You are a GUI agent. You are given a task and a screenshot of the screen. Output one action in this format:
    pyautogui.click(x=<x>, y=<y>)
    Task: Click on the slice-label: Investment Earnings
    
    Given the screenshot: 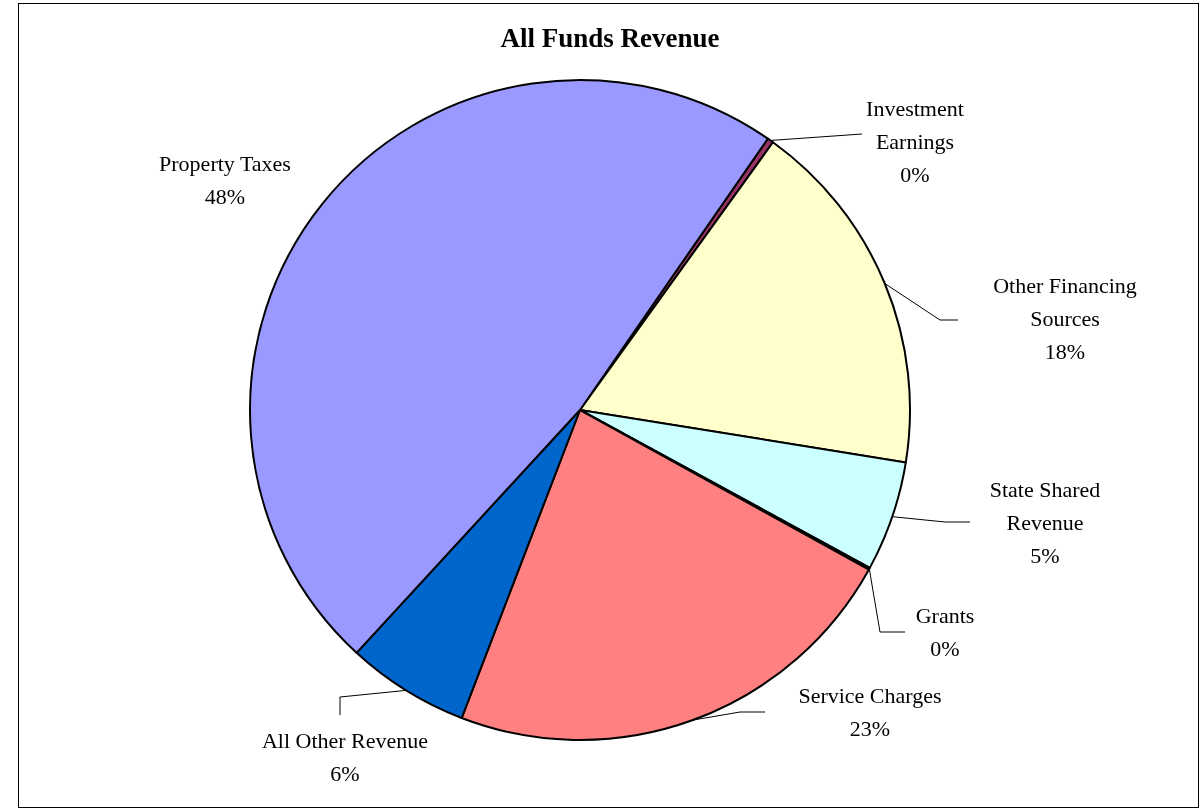 What is the action you would take?
    pyautogui.click(x=915, y=125)
    